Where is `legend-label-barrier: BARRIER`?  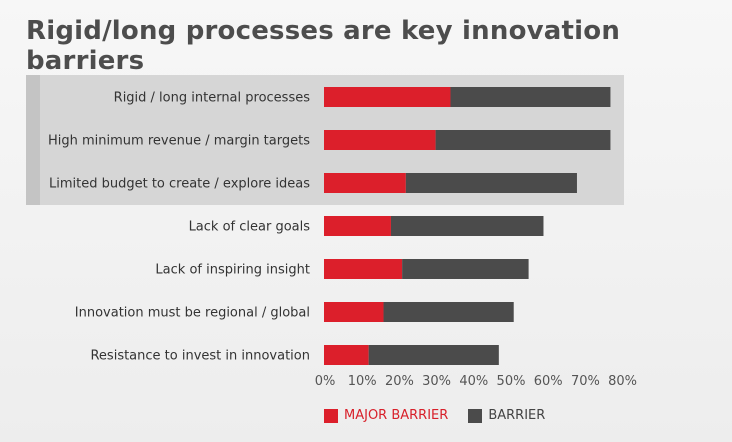
legend-label-barrier: BARRIER is located at coordinates (517, 415).